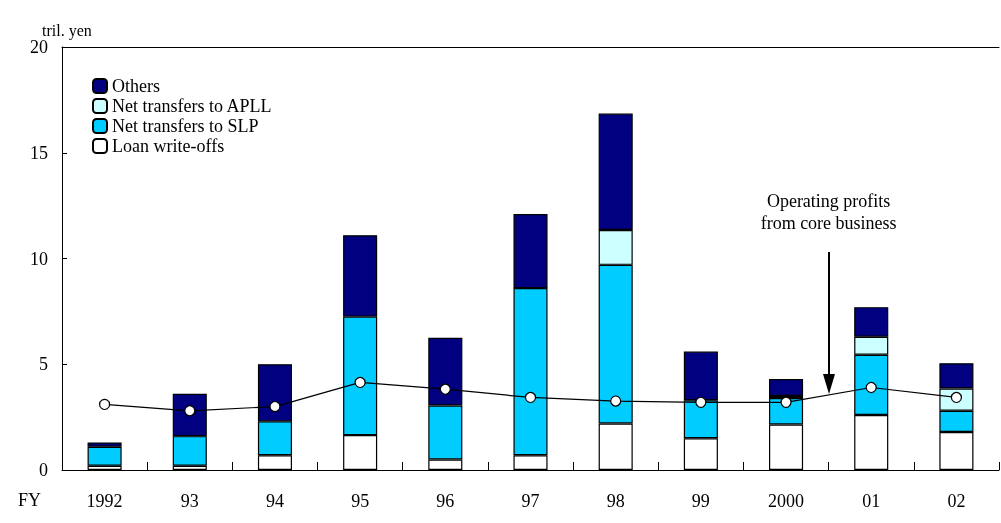 This screenshot has width=1001, height=523. Describe the element at coordinates (39, 258) in the screenshot. I see `y-tick-label: 10` at that location.